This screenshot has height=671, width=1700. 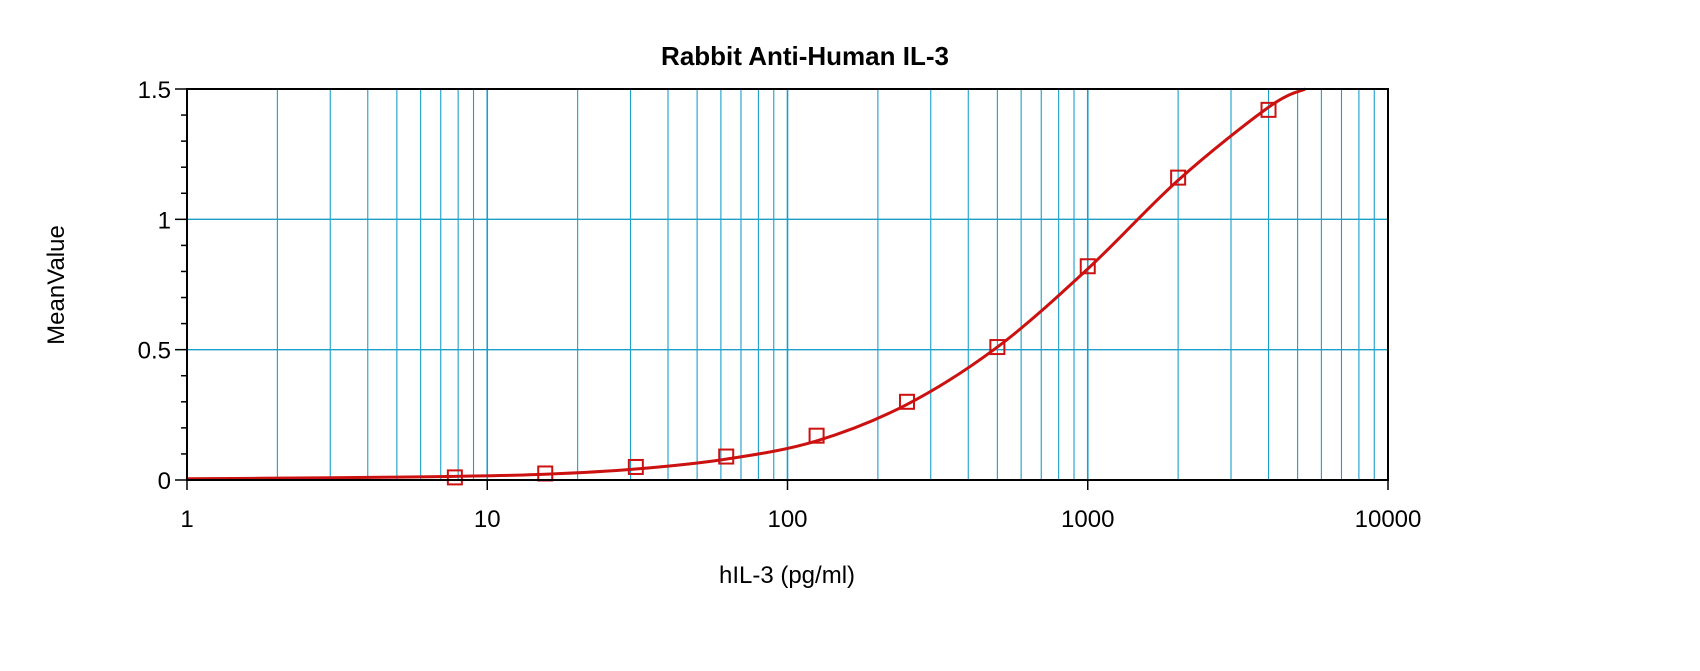 What do you see at coordinates (186, 519) in the screenshot?
I see `x-tick-label: 1` at bounding box center [186, 519].